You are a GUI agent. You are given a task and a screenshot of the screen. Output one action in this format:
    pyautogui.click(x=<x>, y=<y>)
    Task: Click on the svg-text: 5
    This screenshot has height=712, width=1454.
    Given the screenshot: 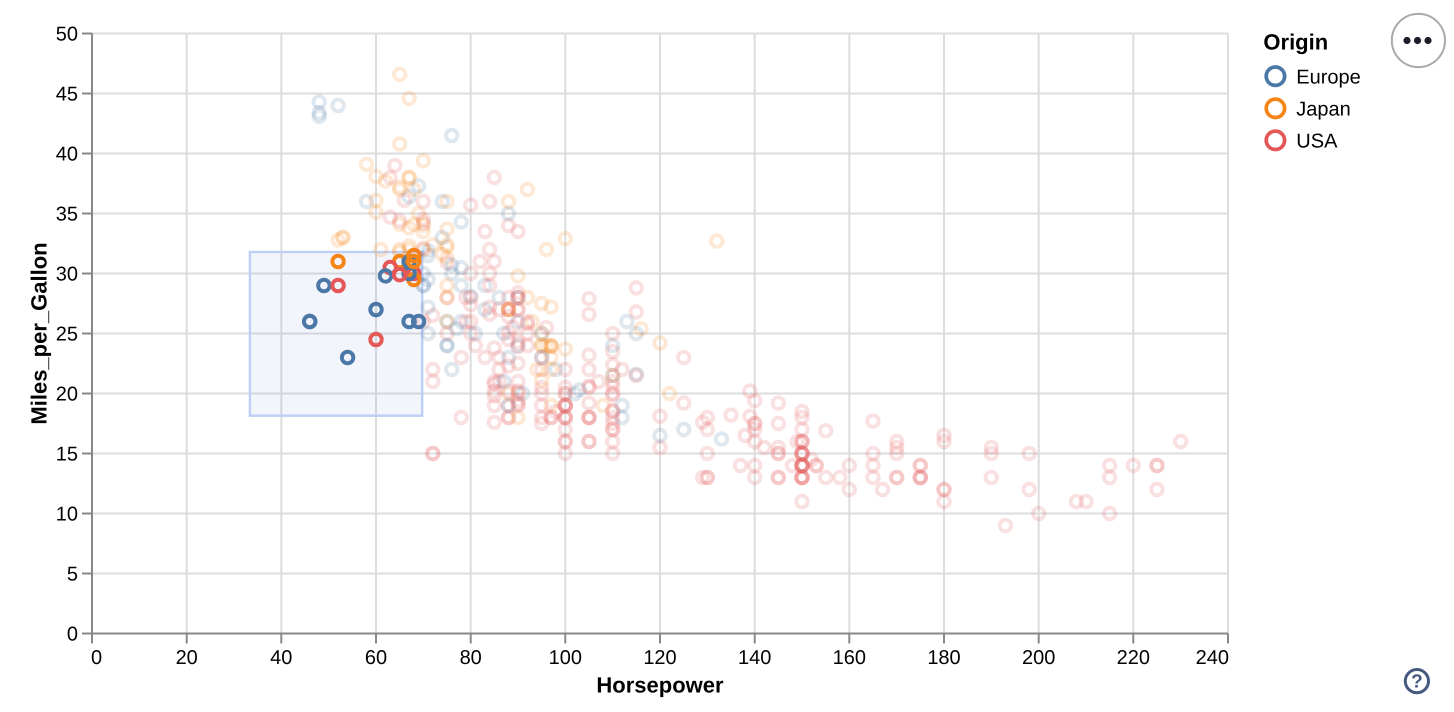 What is the action you would take?
    pyautogui.click(x=72, y=575)
    